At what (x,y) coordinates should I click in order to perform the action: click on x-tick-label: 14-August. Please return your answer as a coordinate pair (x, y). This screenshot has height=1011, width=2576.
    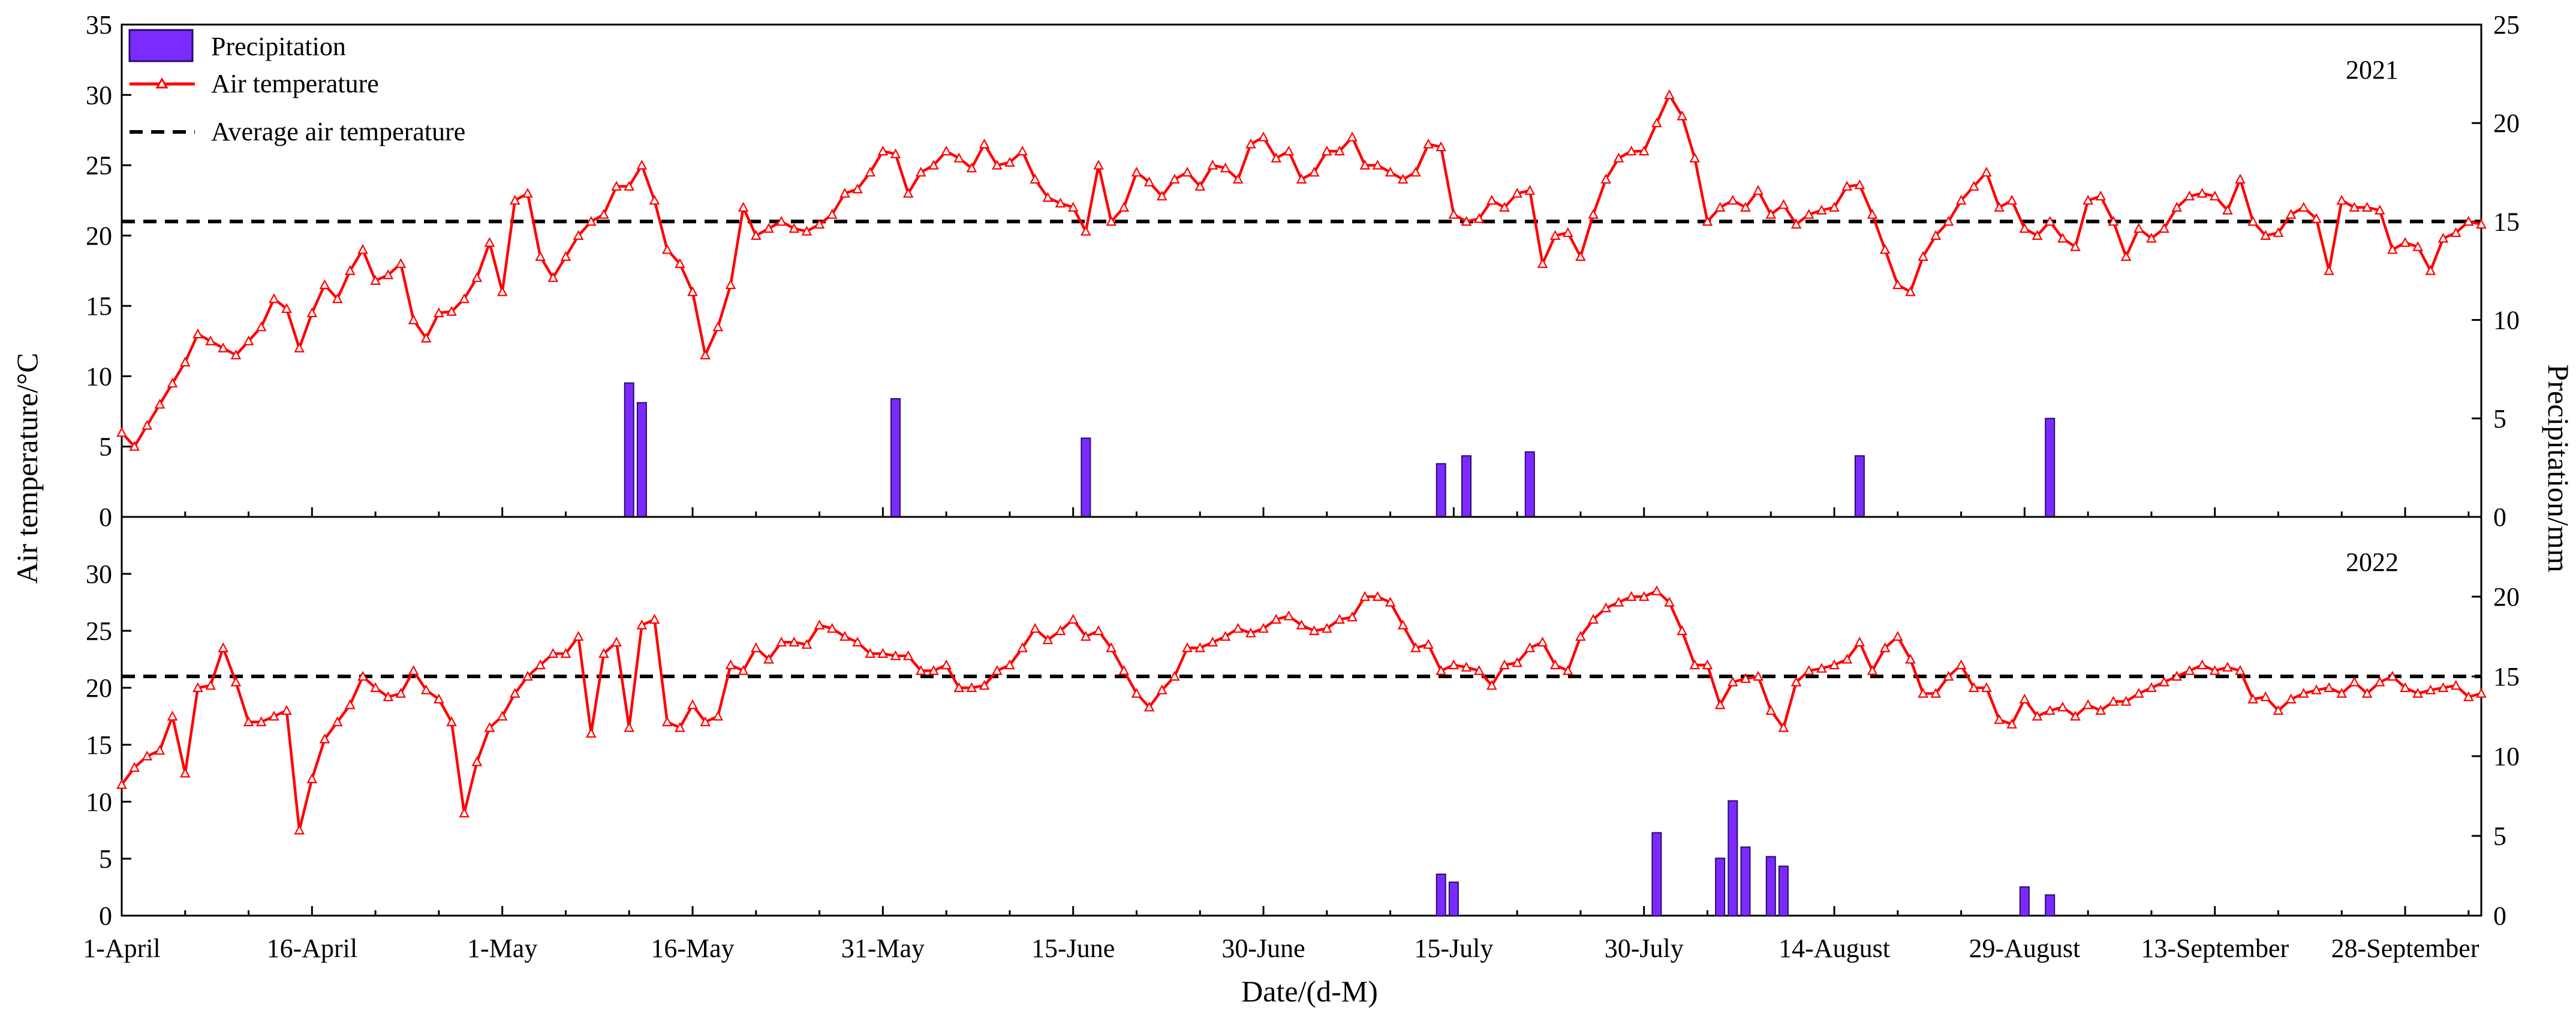
    Looking at the image, I should click on (1834, 948).